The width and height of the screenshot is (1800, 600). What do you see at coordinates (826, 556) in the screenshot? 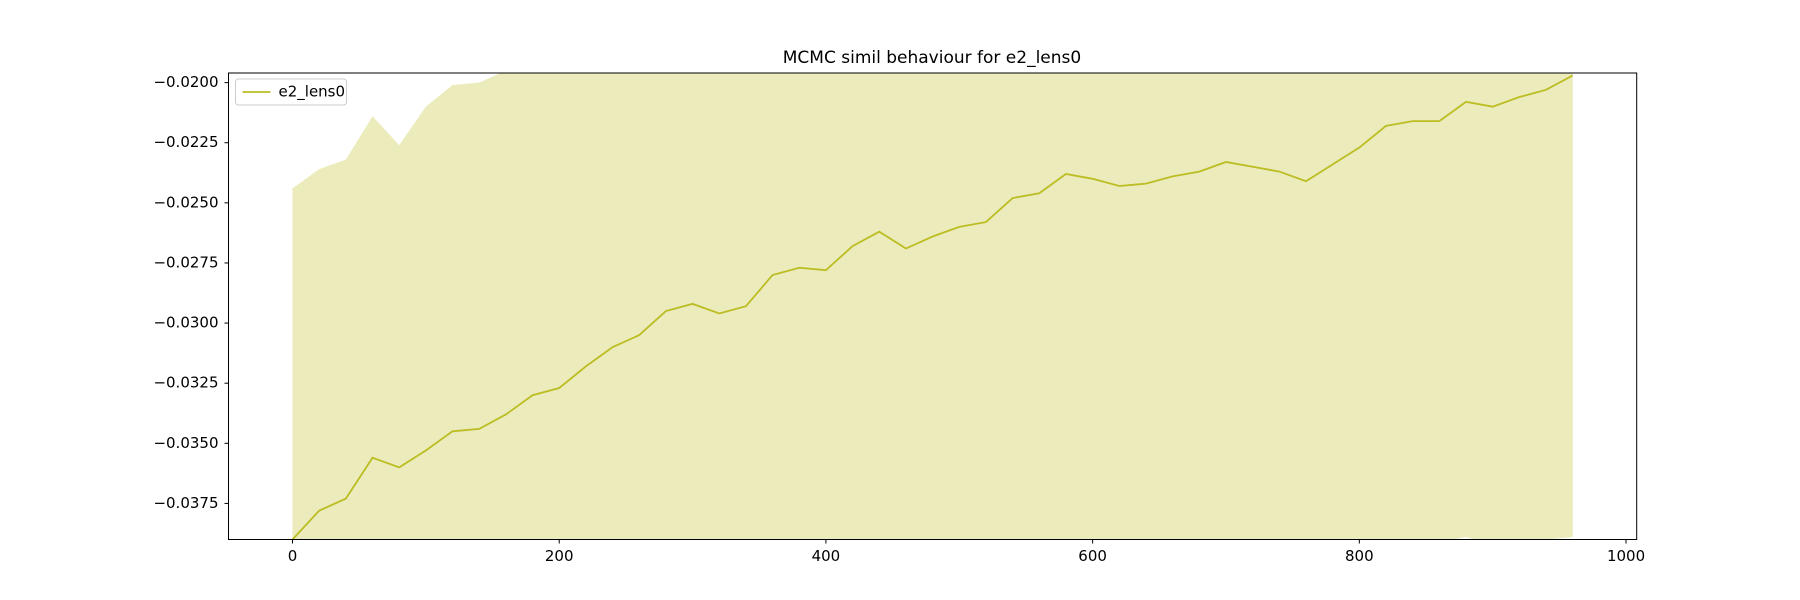
I see `x-tick-label: 400` at bounding box center [826, 556].